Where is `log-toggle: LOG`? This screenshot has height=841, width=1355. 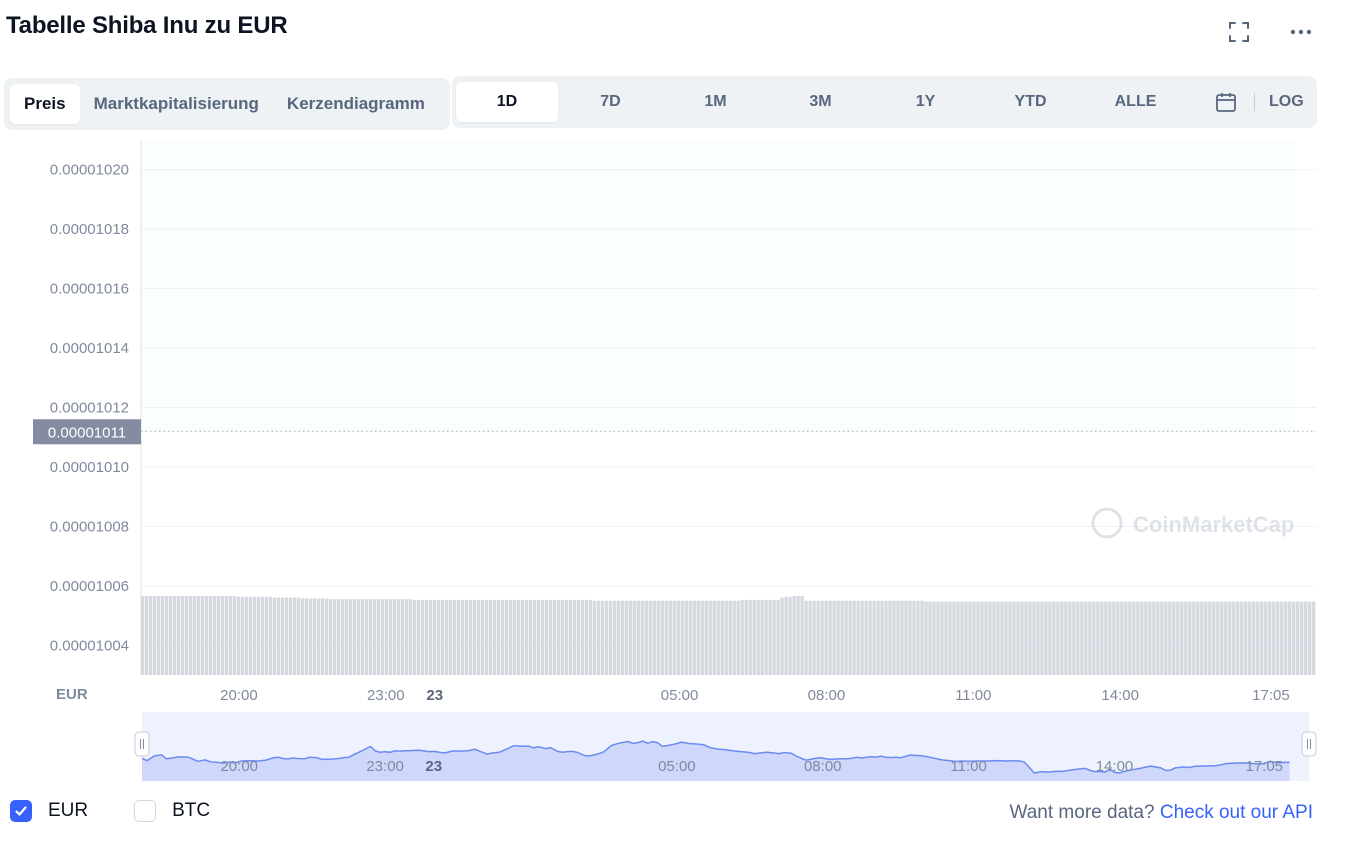
log-toggle: LOG is located at coordinates (1286, 101).